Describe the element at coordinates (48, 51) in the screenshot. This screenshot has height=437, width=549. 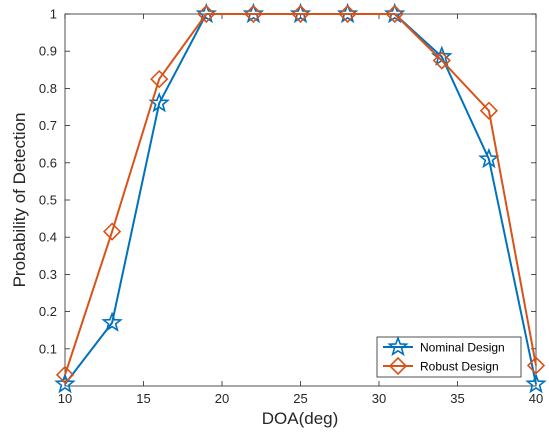
I see `y-tick-label: 0.9` at that location.